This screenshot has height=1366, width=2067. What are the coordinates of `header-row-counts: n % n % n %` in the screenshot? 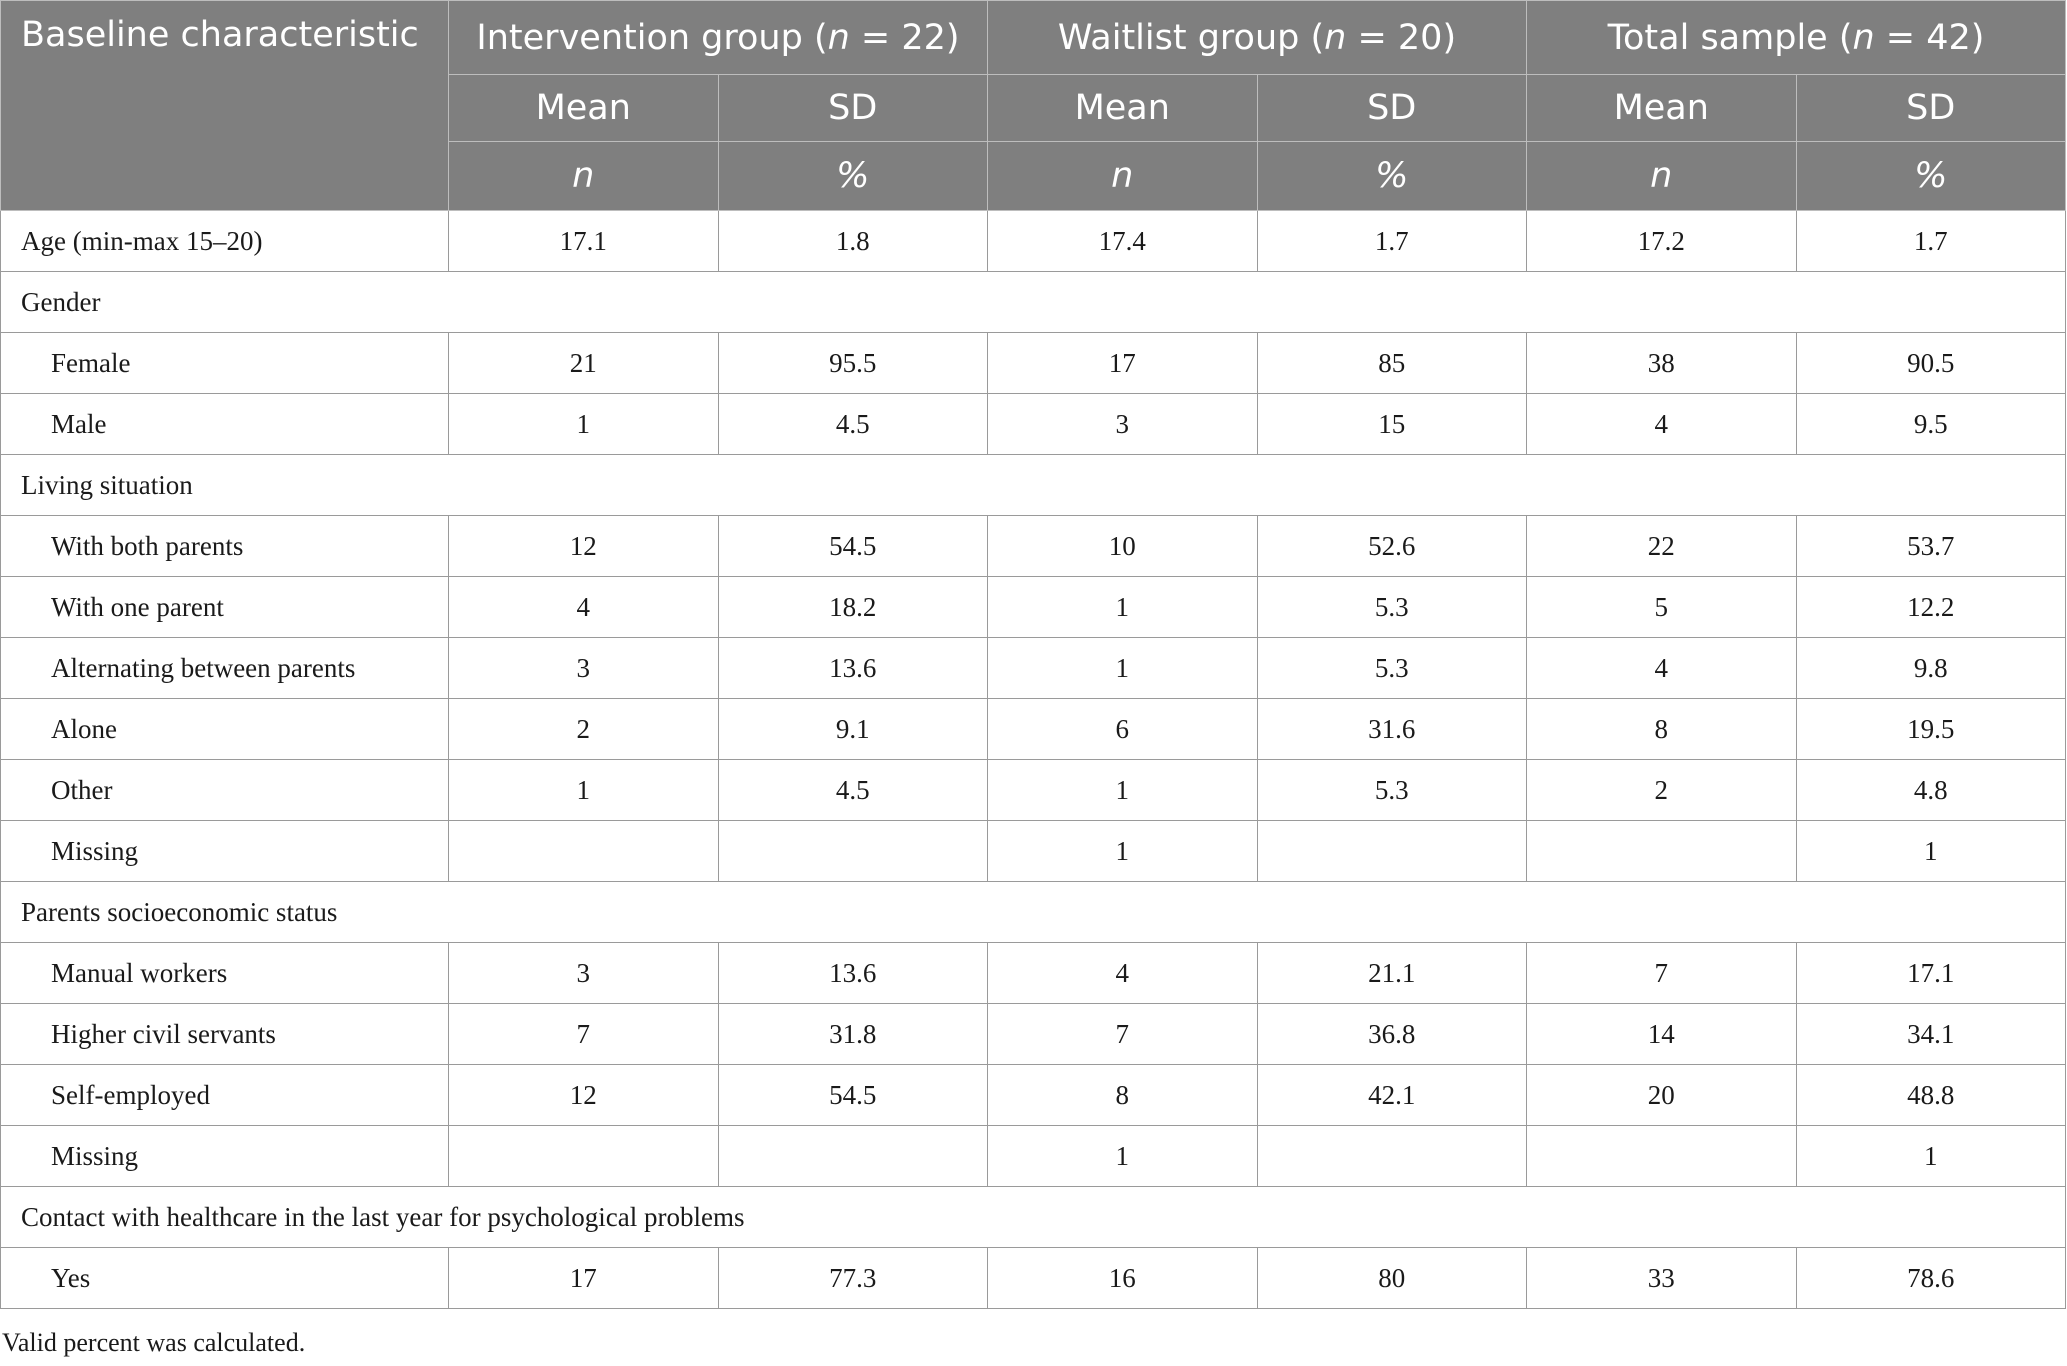 It's located at (1034, 176).